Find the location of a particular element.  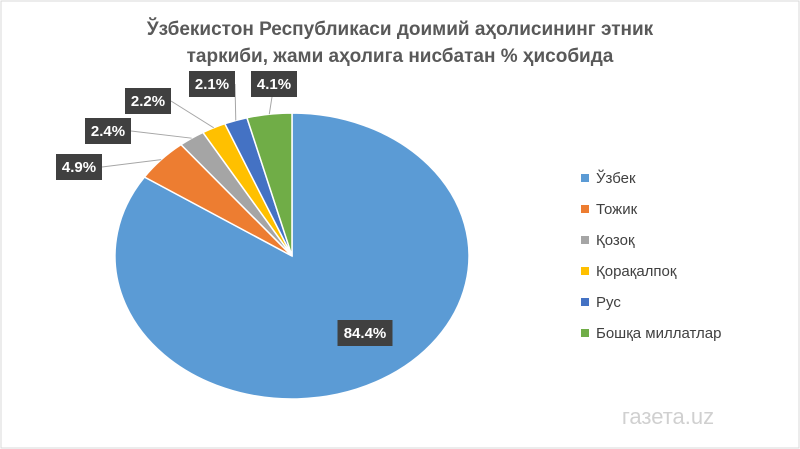

data-label: 2.2% is located at coordinates (148, 101).